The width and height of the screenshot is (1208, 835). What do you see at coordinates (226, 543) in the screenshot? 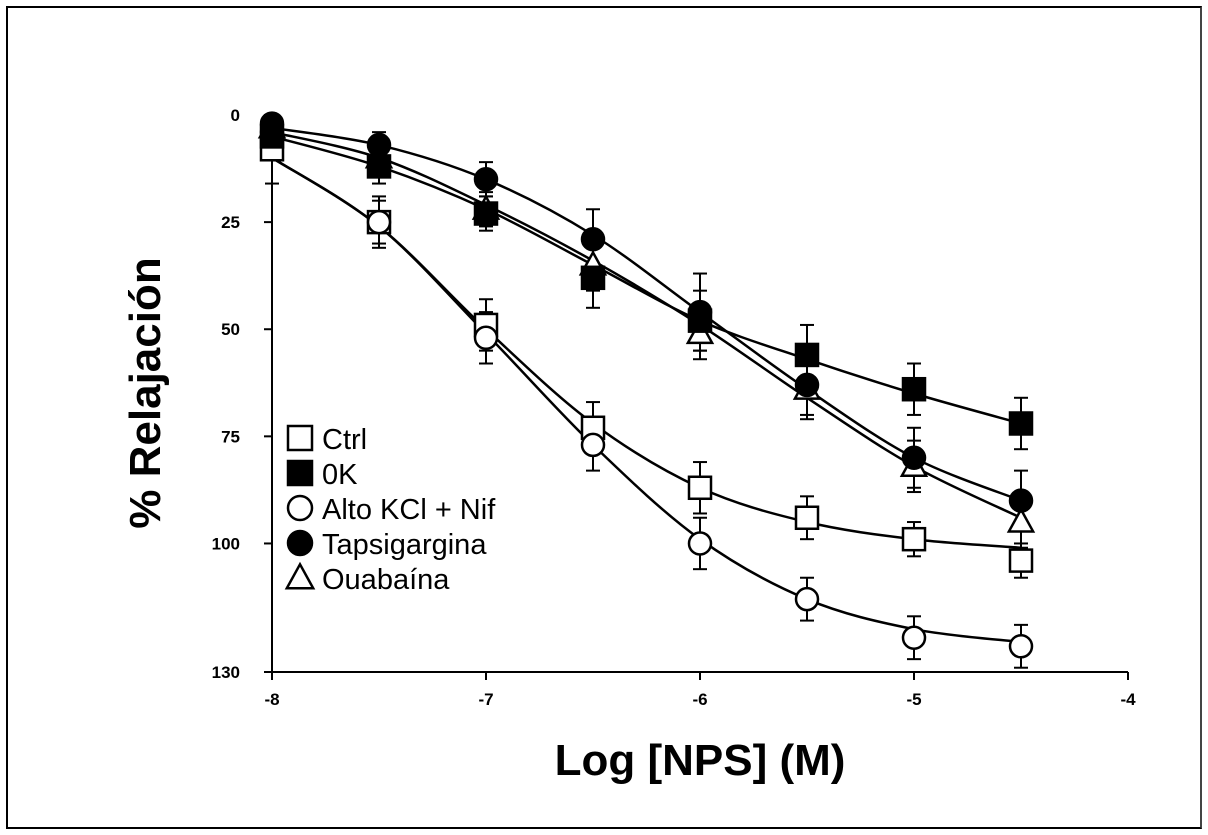
I see `y-tick-label: 100` at bounding box center [226, 543].